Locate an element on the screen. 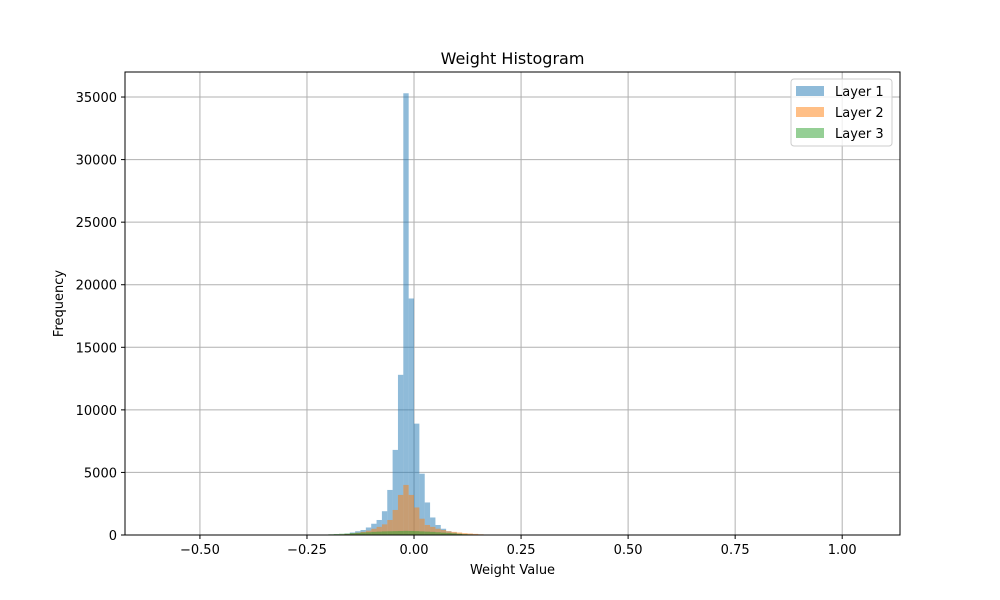 Image resolution: width=1000 pixels, height=600 pixels. legend: Layer 1 Layer 2 Layer 3 is located at coordinates (841, 112).